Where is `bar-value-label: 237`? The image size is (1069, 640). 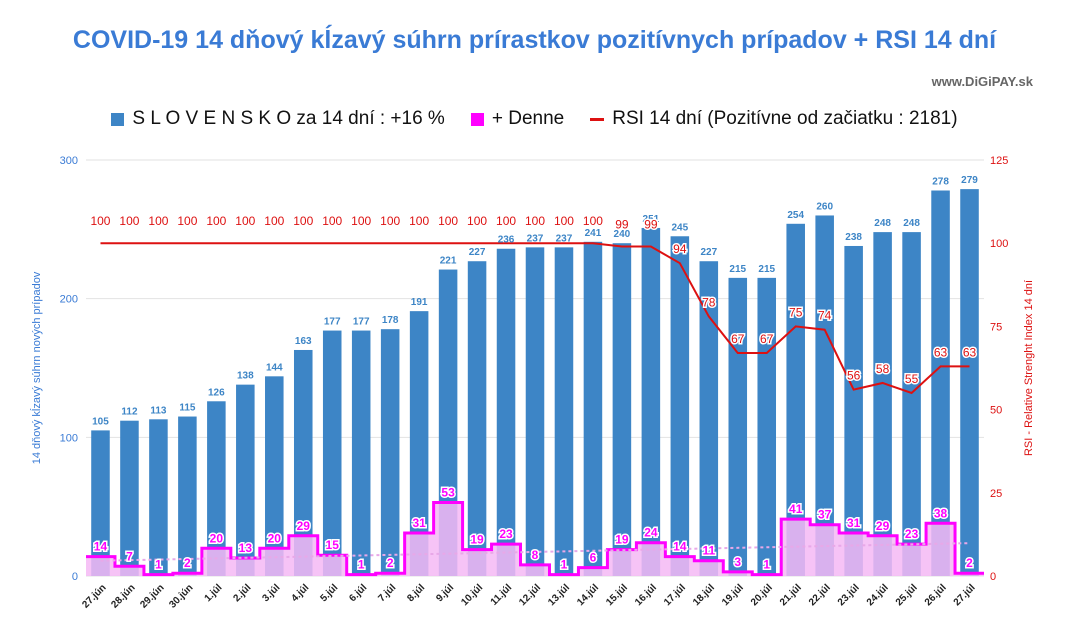
bar-value-label: 237 is located at coordinates (535, 238).